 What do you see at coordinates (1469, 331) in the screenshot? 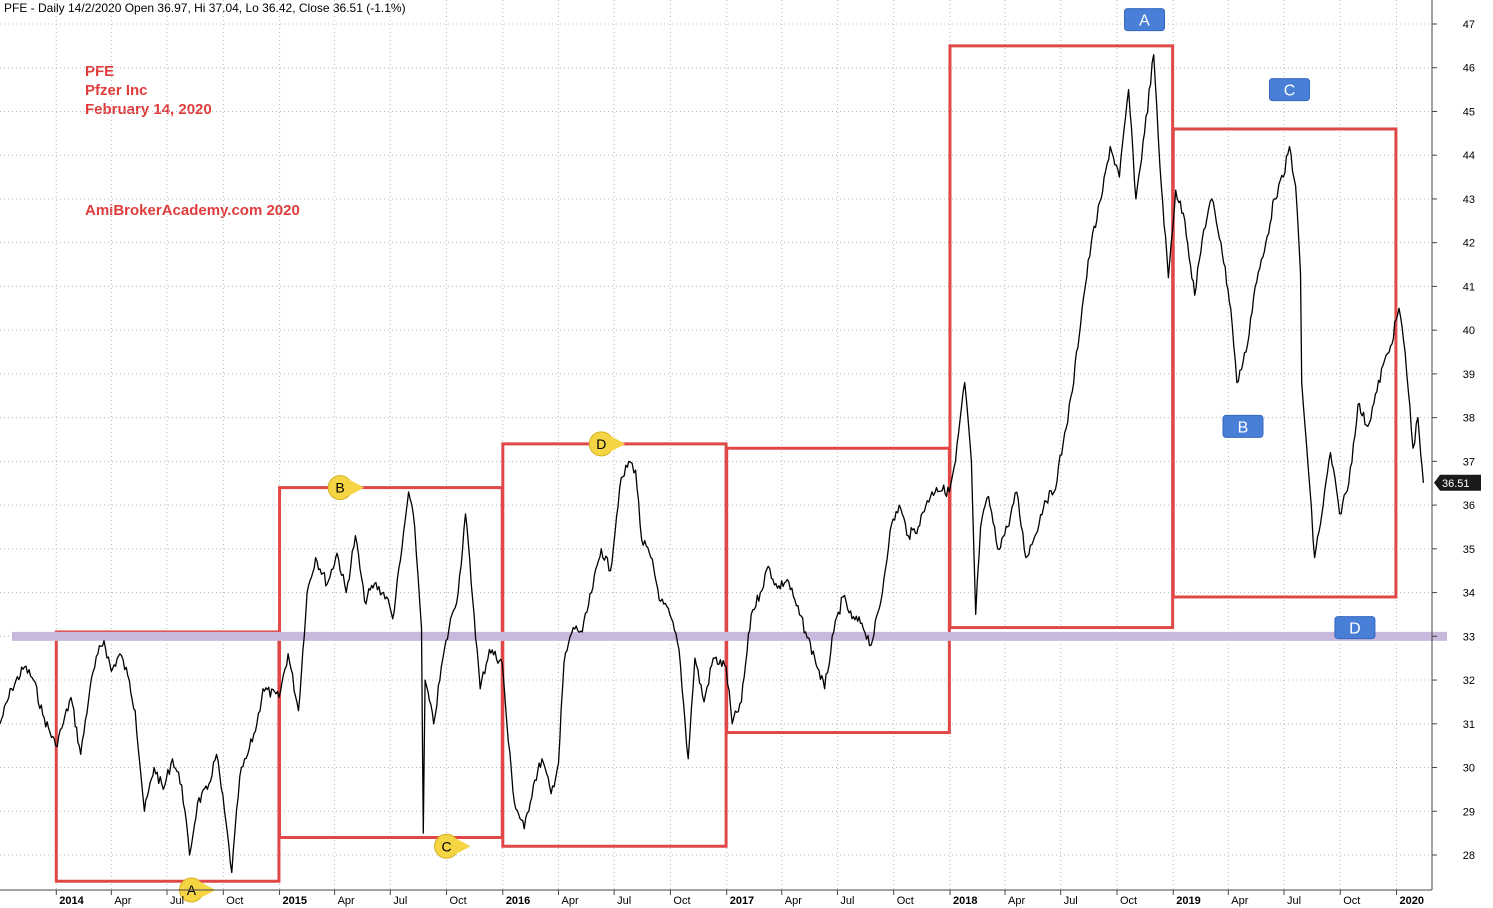
I see `y-tick-label: 40` at bounding box center [1469, 331].